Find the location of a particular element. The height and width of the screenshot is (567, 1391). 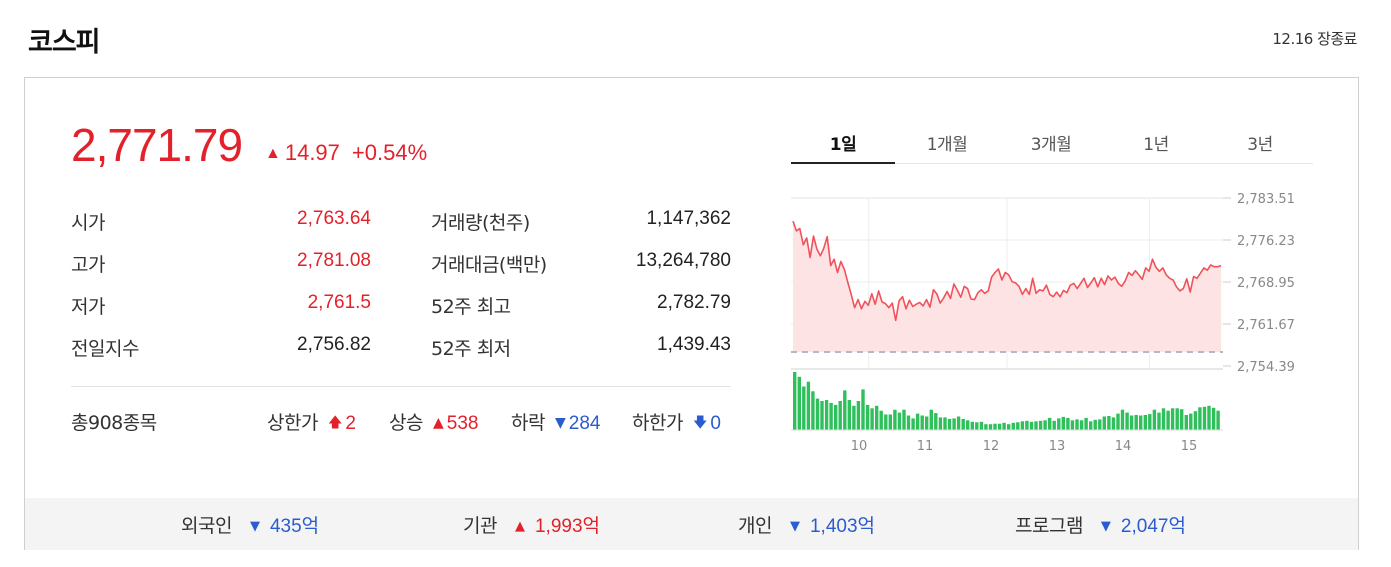

stat-value: 1,147,362 is located at coordinates (688, 218).